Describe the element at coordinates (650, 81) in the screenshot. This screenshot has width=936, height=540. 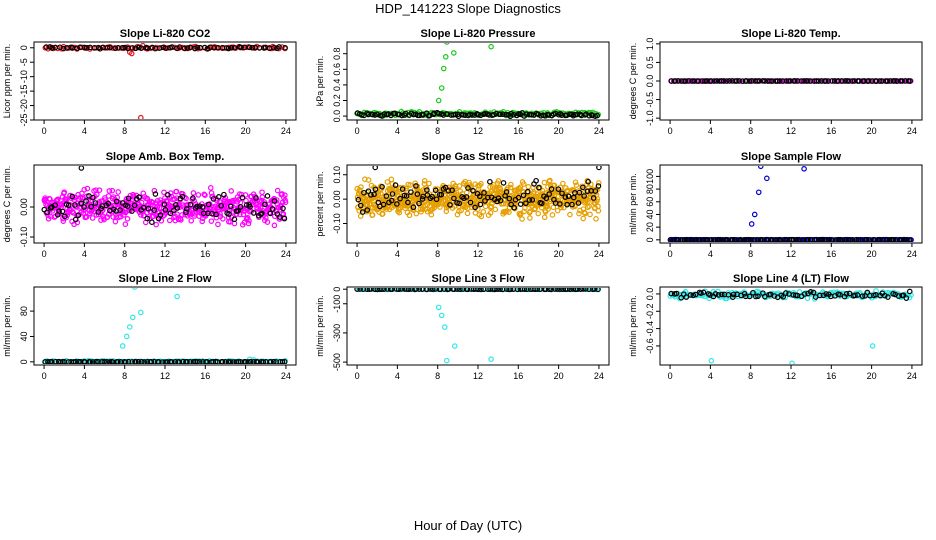
I see `y-tick-label: 0.0` at that location.